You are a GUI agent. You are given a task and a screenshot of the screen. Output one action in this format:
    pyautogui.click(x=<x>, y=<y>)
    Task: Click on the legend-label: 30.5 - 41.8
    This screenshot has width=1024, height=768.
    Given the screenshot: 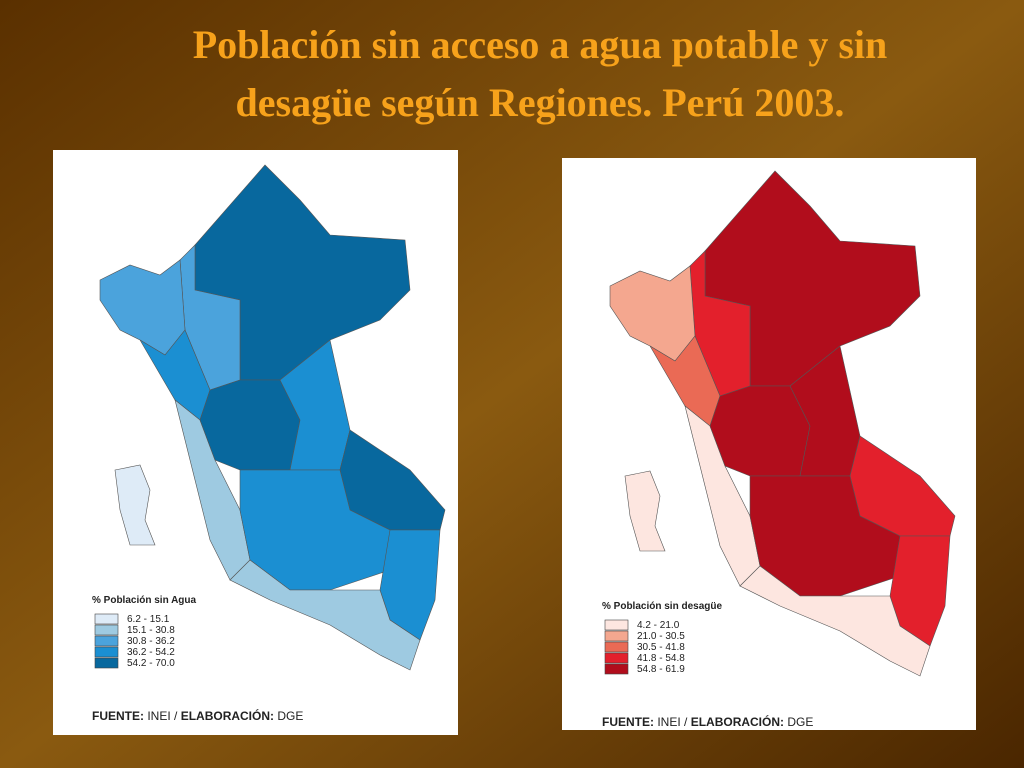 What is the action you would take?
    pyautogui.click(x=661, y=647)
    